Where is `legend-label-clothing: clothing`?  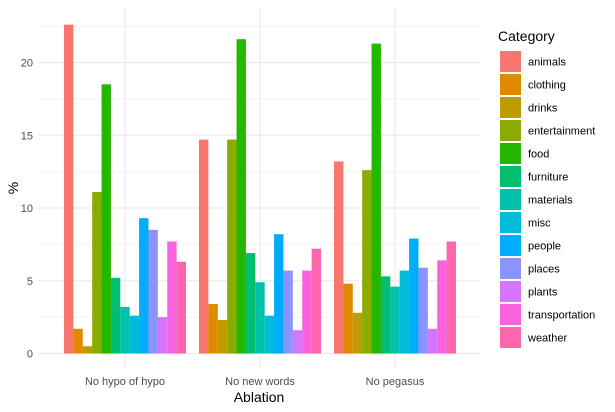
legend-label-clothing: clothing is located at coordinates (547, 86).